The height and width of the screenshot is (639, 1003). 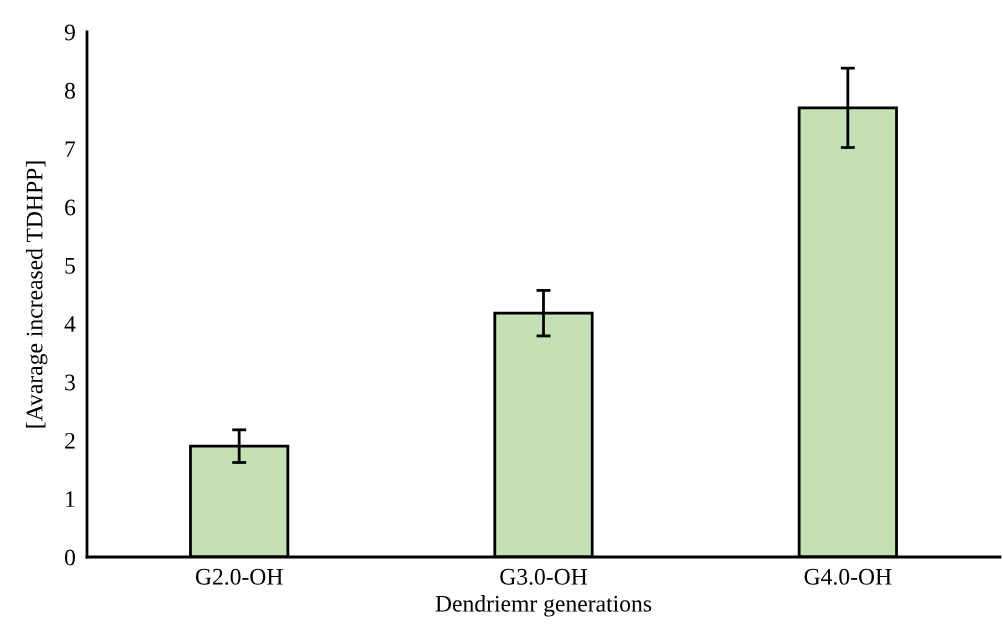 I want to click on y-tick-label: 4, so click(x=70, y=324).